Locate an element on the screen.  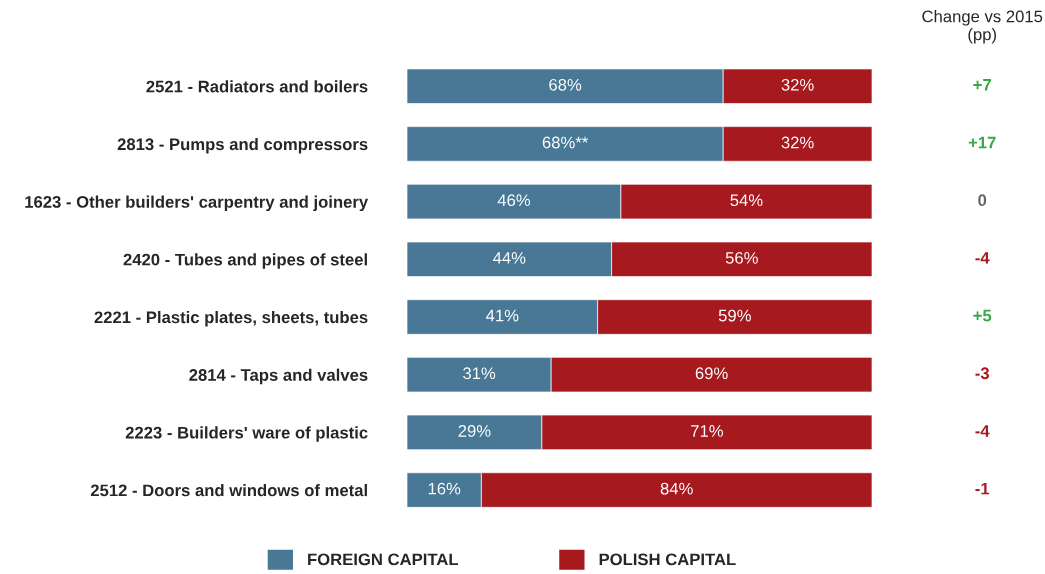
y-tick-label: 2221 - Plastic plates, sheets, tubes is located at coordinates (231, 318).